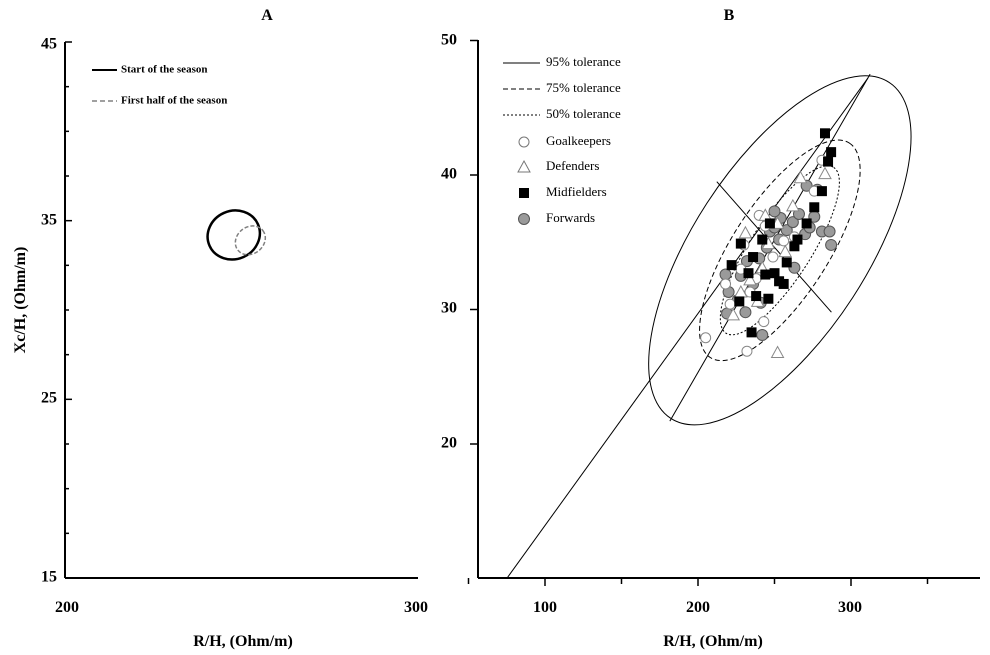  What do you see at coordinates (524, 193) in the screenshot?
I see `panel-b-legend-marker-midfielders` at bounding box center [524, 193].